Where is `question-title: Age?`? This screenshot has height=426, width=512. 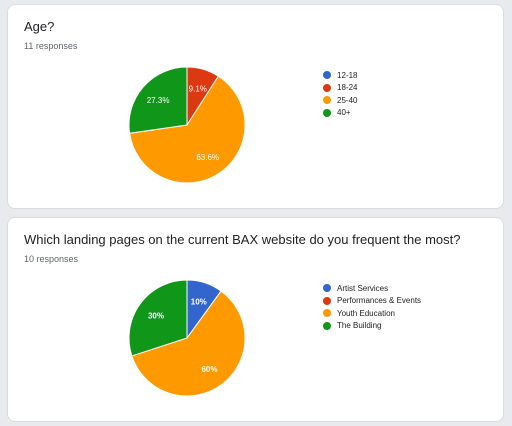 question-title: Age? is located at coordinates (39, 26).